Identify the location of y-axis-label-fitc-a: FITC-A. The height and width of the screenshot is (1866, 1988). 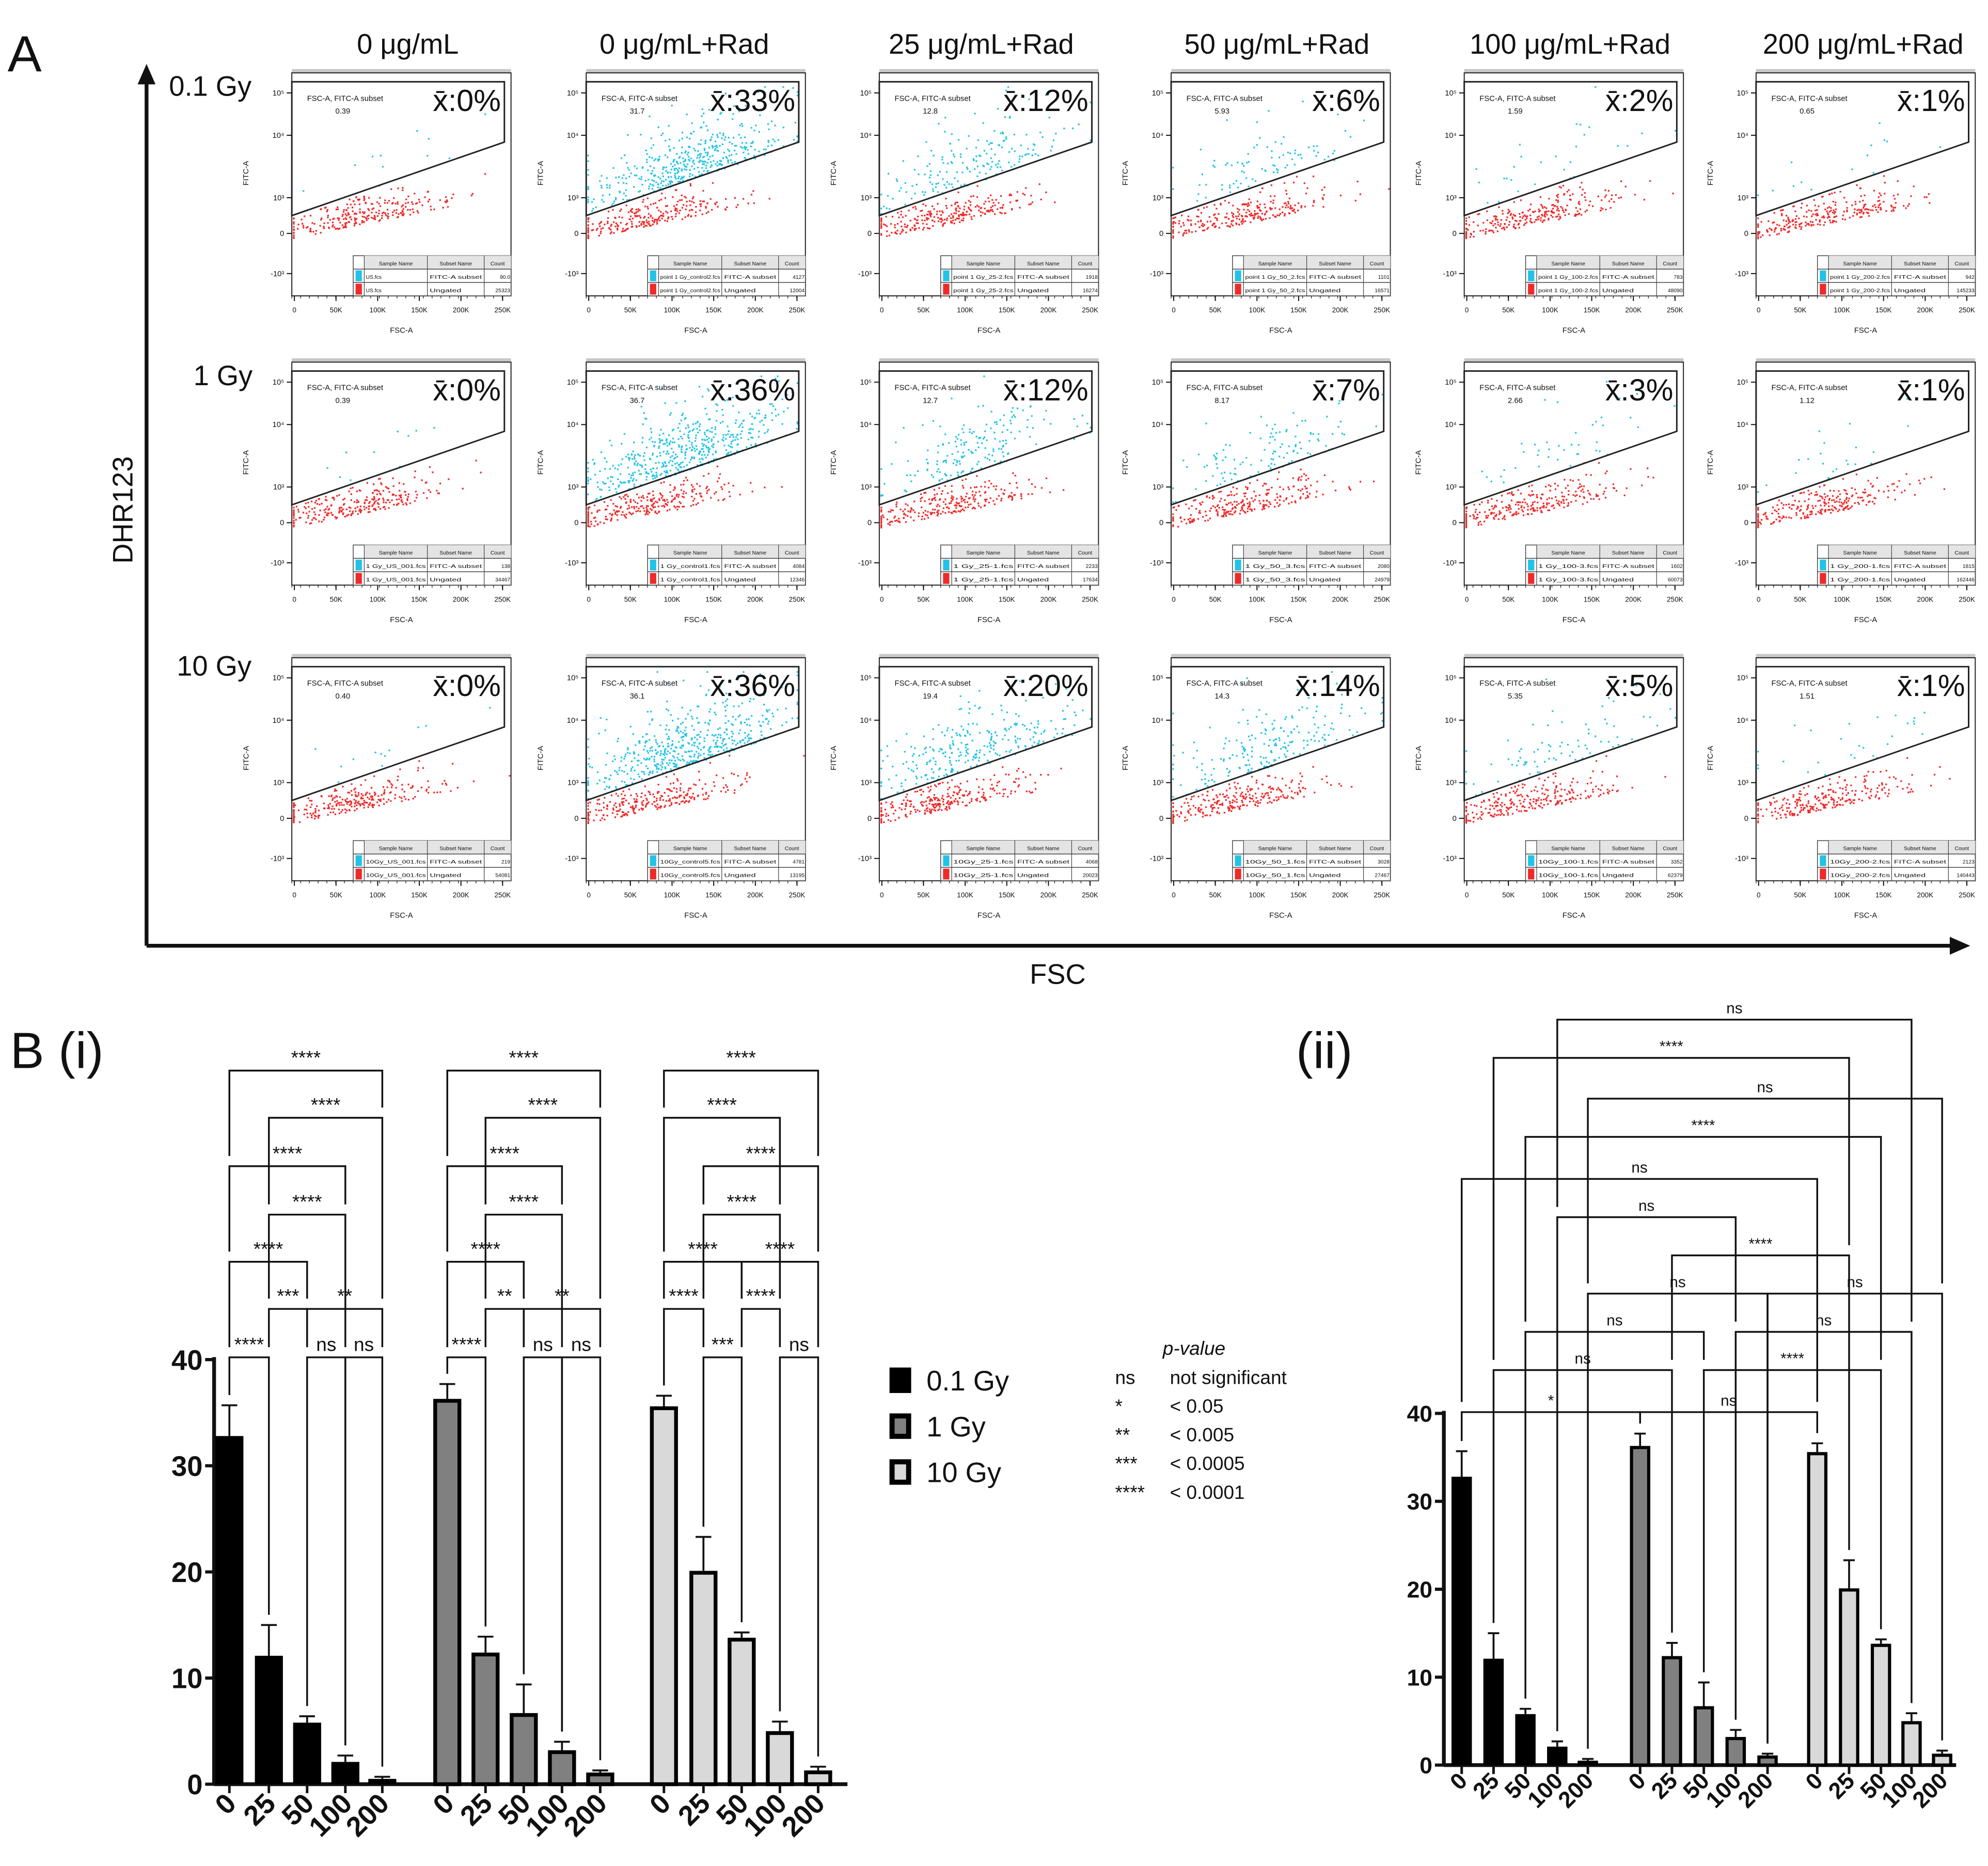
(1711, 174).